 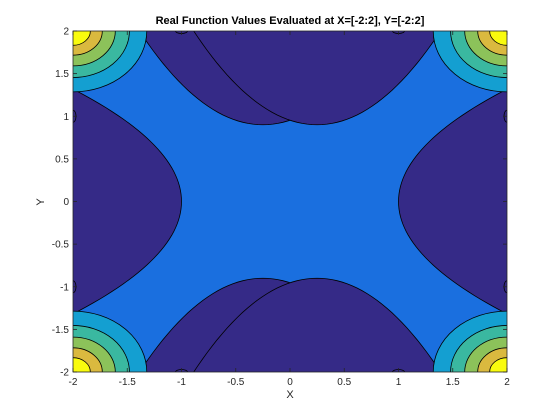 I want to click on y-tick-label: 2, so click(x=66, y=32).